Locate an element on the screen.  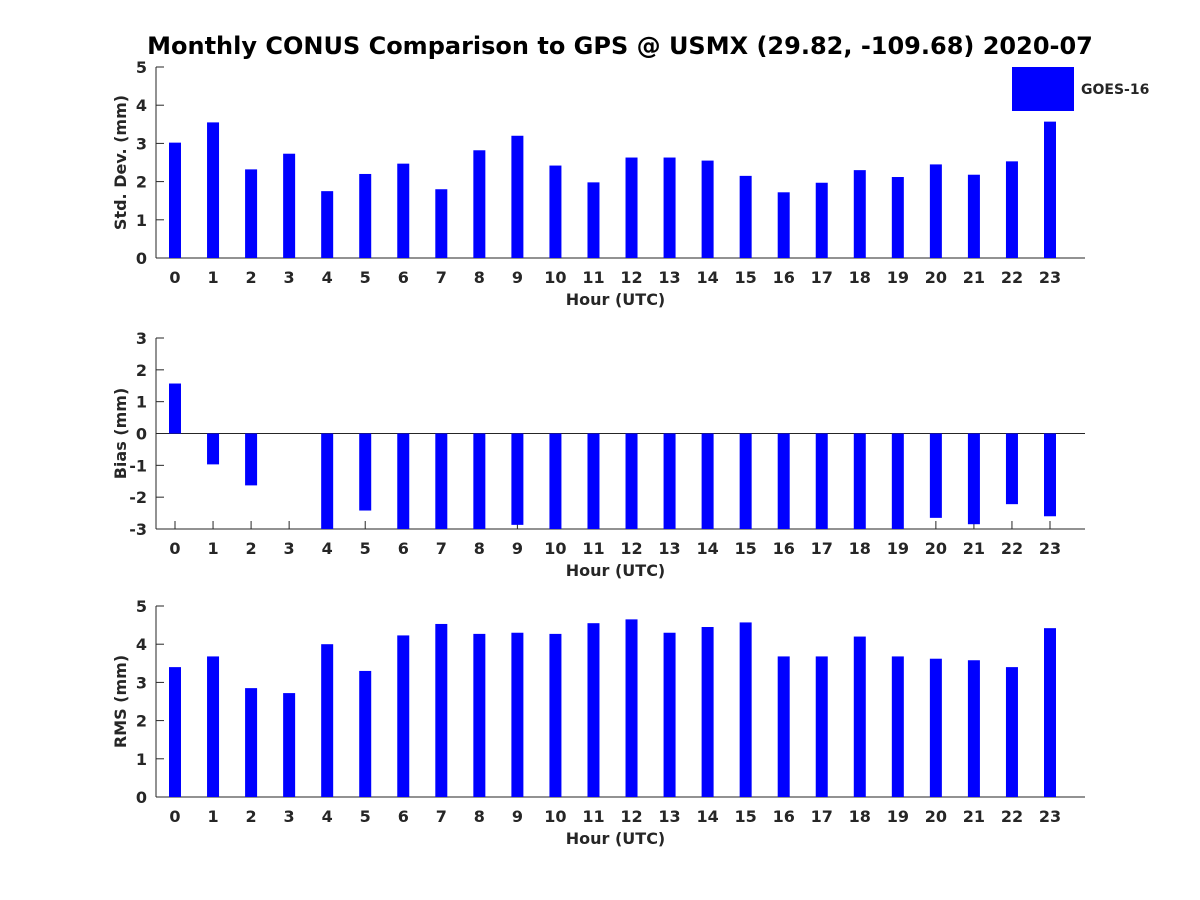
x-tick-label: 16 is located at coordinates (784, 816).